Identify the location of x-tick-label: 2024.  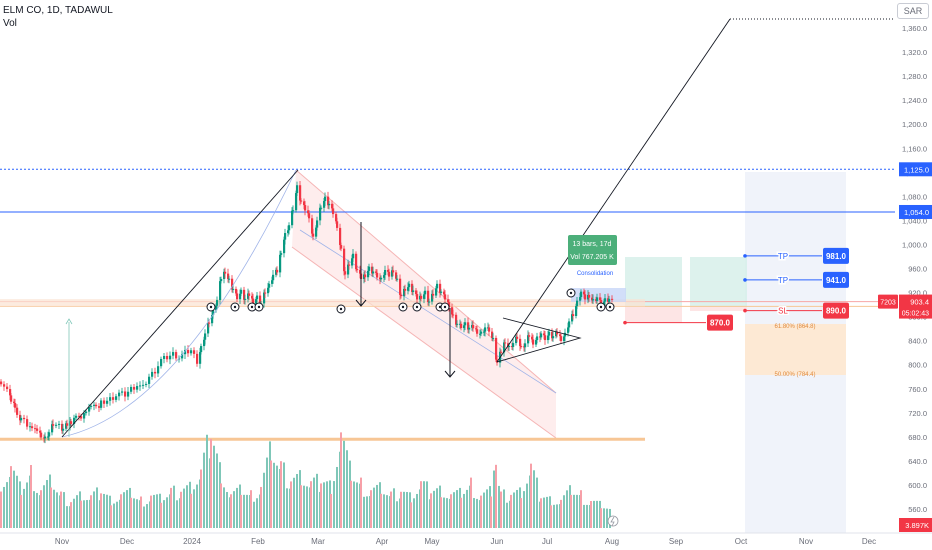
(192, 541).